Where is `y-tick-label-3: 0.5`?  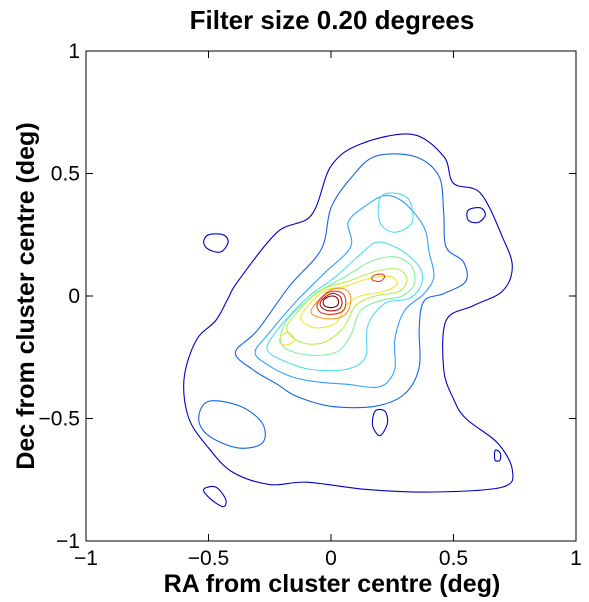 y-tick-label-3: 0.5 is located at coordinates (65, 174).